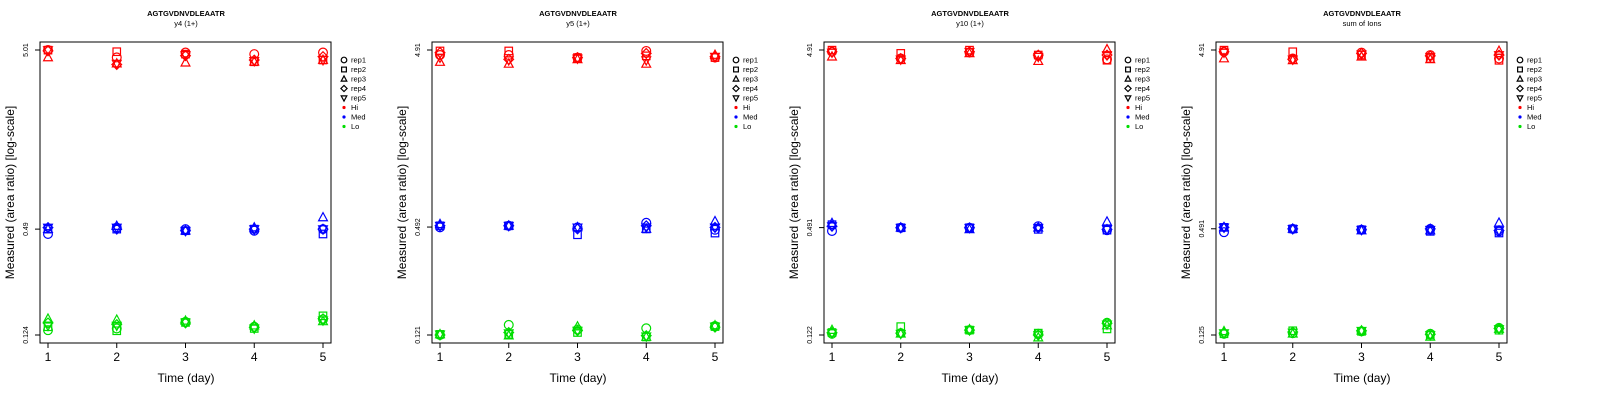 The width and height of the screenshot is (1600, 400). What do you see at coordinates (1202, 335) in the screenshot?
I see `y-tick-label: 0.125` at bounding box center [1202, 335].